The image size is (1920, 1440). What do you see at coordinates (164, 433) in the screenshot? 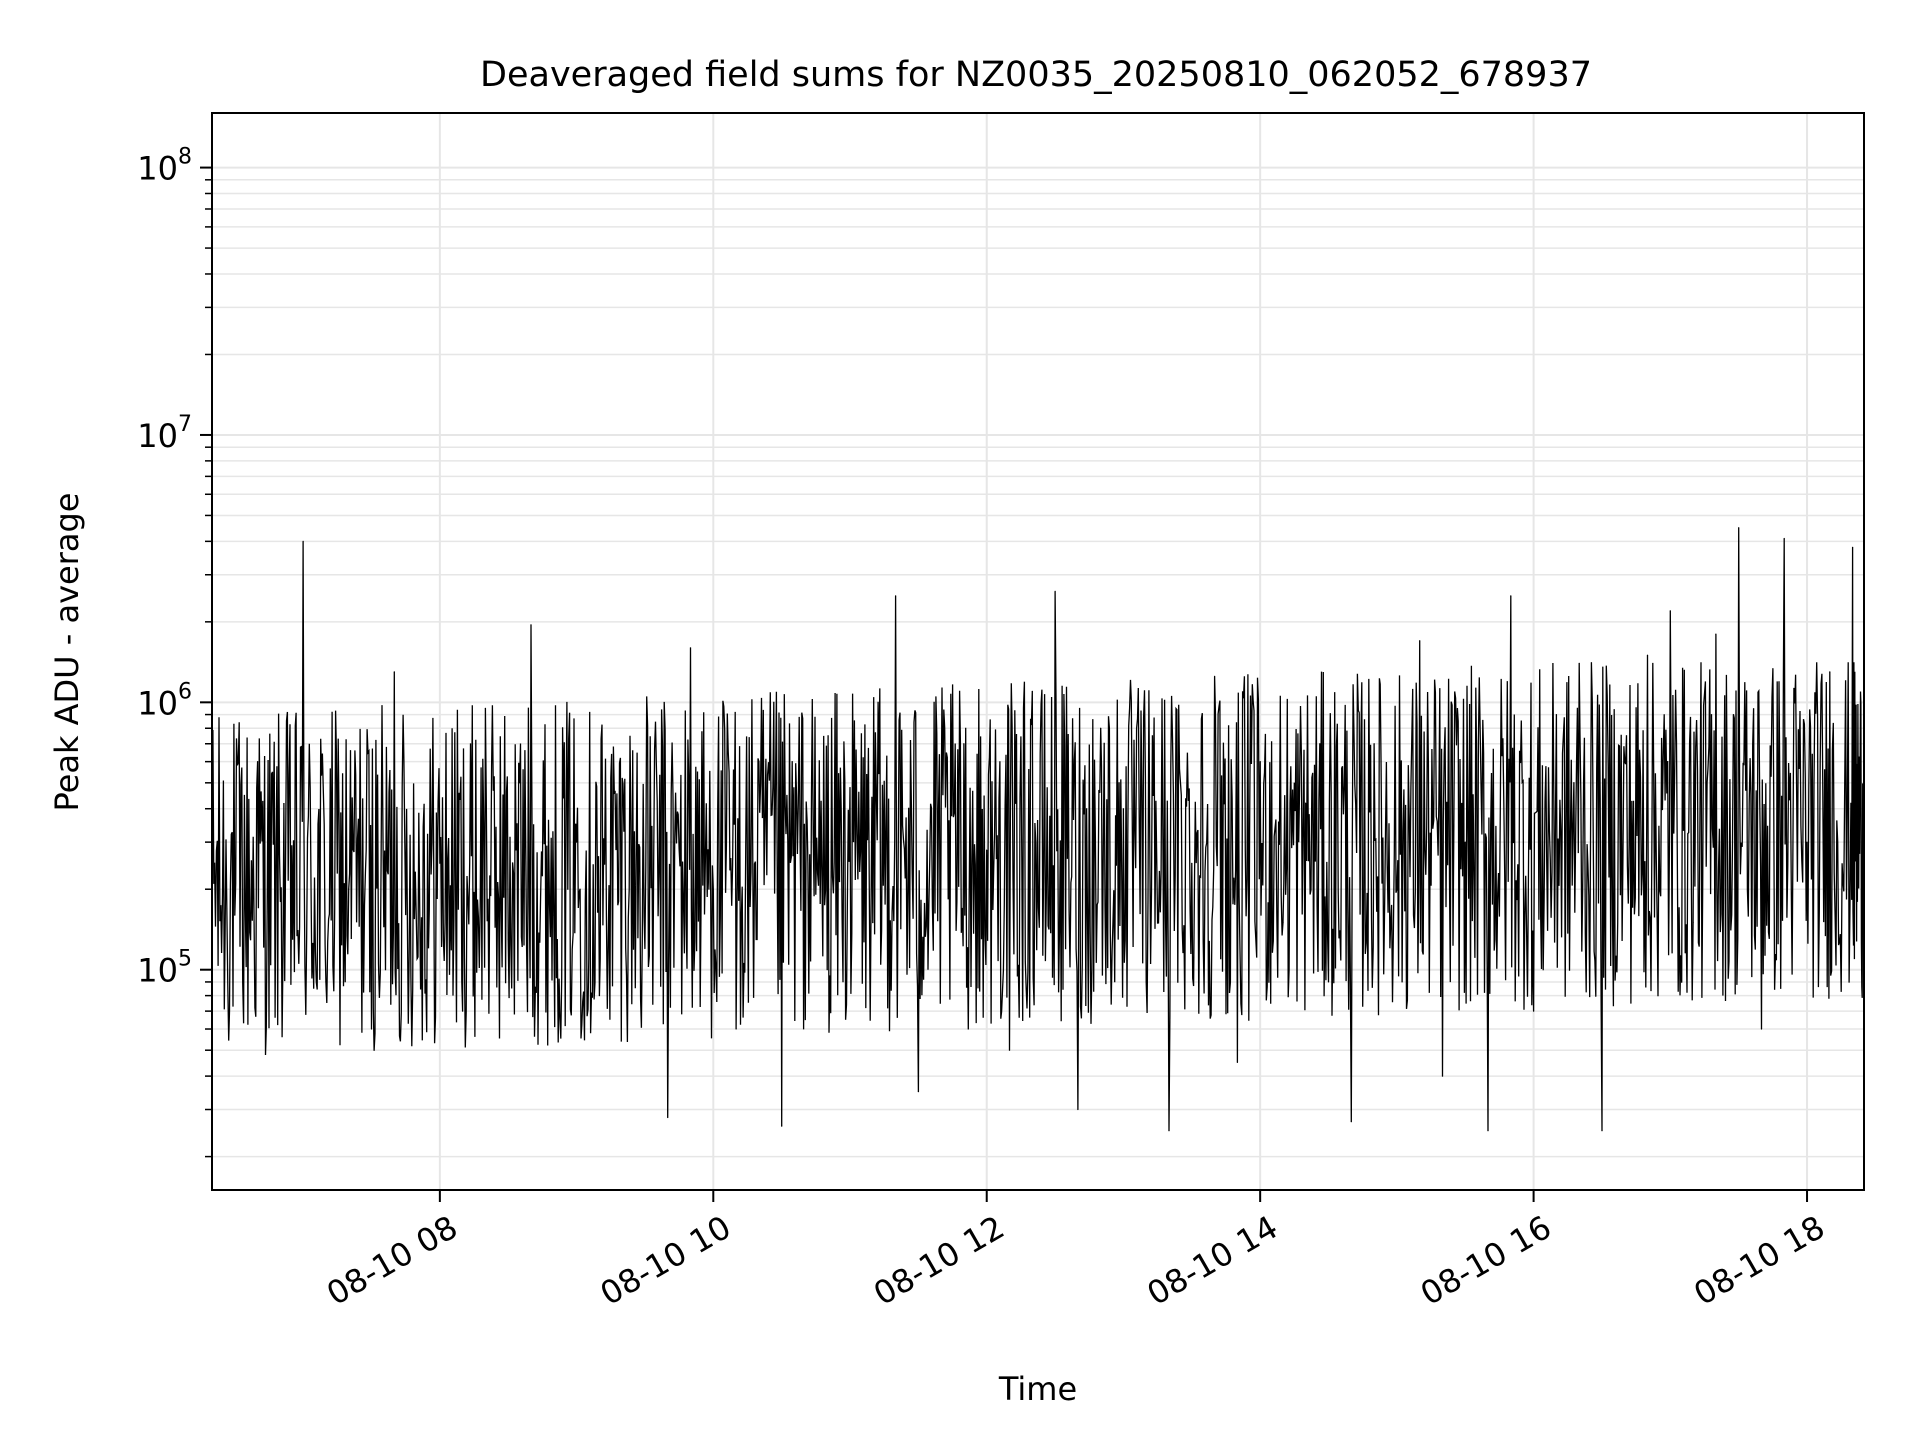
I see `y-tick-label: 10⁷` at bounding box center [164, 433].